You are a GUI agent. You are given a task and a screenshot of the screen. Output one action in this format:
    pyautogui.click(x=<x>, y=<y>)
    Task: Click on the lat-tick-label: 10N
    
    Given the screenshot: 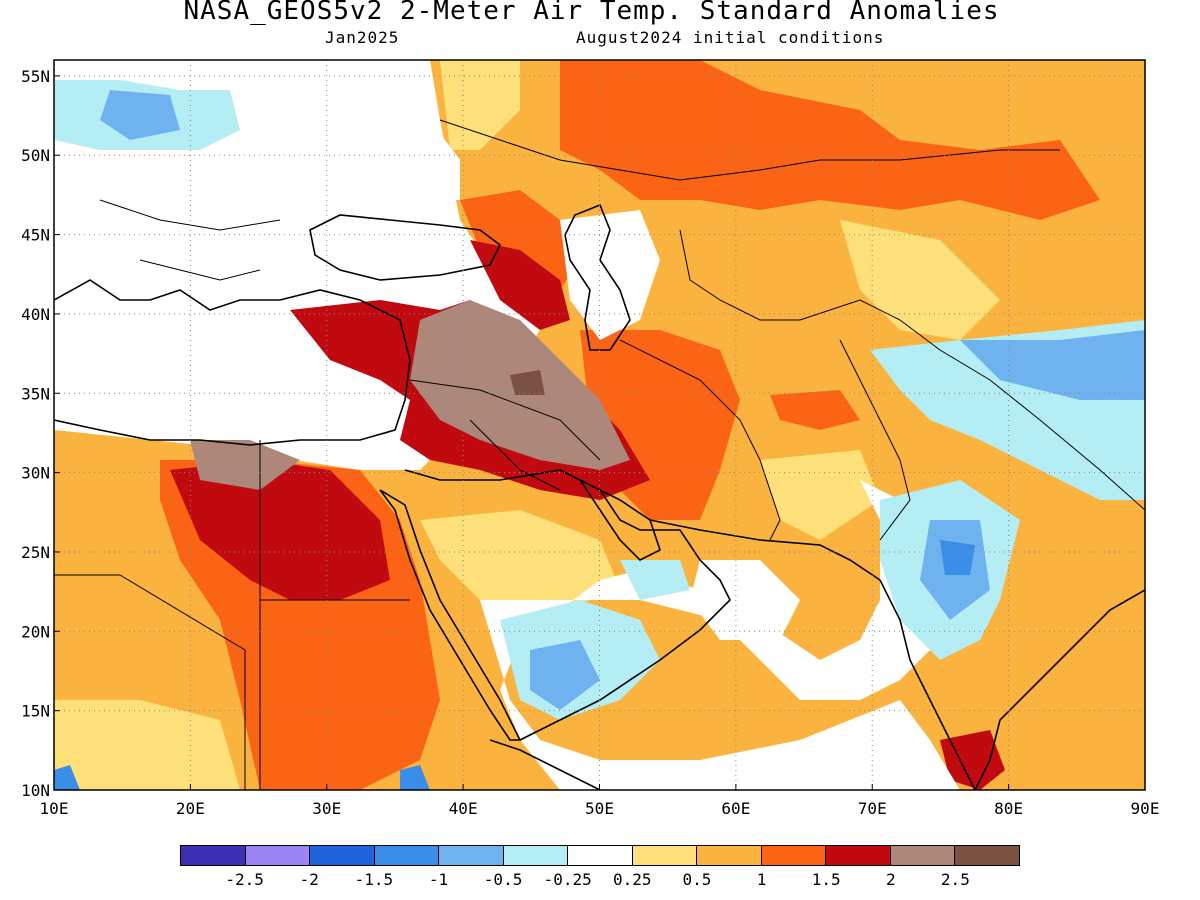 What is the action you would take?
    pyautogui.click(x=35, y=790)
    